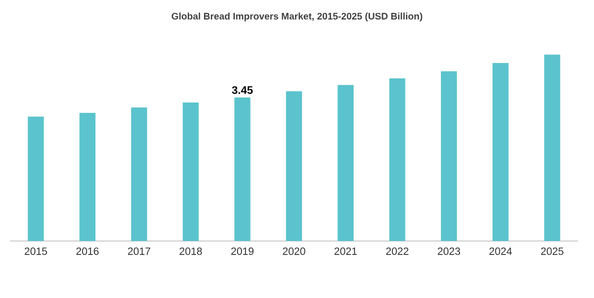  Describe the element at coordinates (294, 251) in the screenshot. I see `x-tick-label: 2020` at that location.